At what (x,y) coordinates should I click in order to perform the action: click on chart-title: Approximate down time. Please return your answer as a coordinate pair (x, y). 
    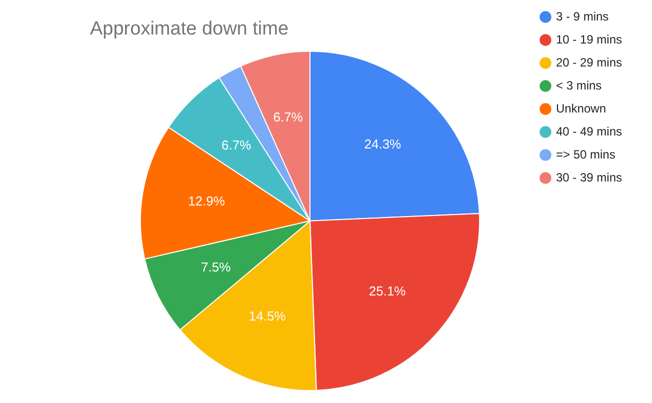
    Looking at the image, I should click on (189, 29).